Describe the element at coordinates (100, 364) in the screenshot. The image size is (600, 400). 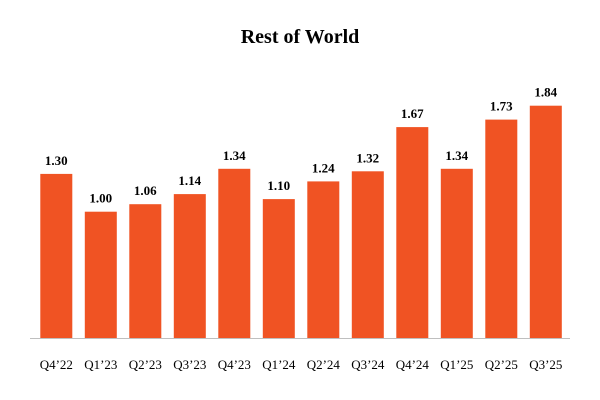
I see `tick-label-1: Q1’23` at that location.